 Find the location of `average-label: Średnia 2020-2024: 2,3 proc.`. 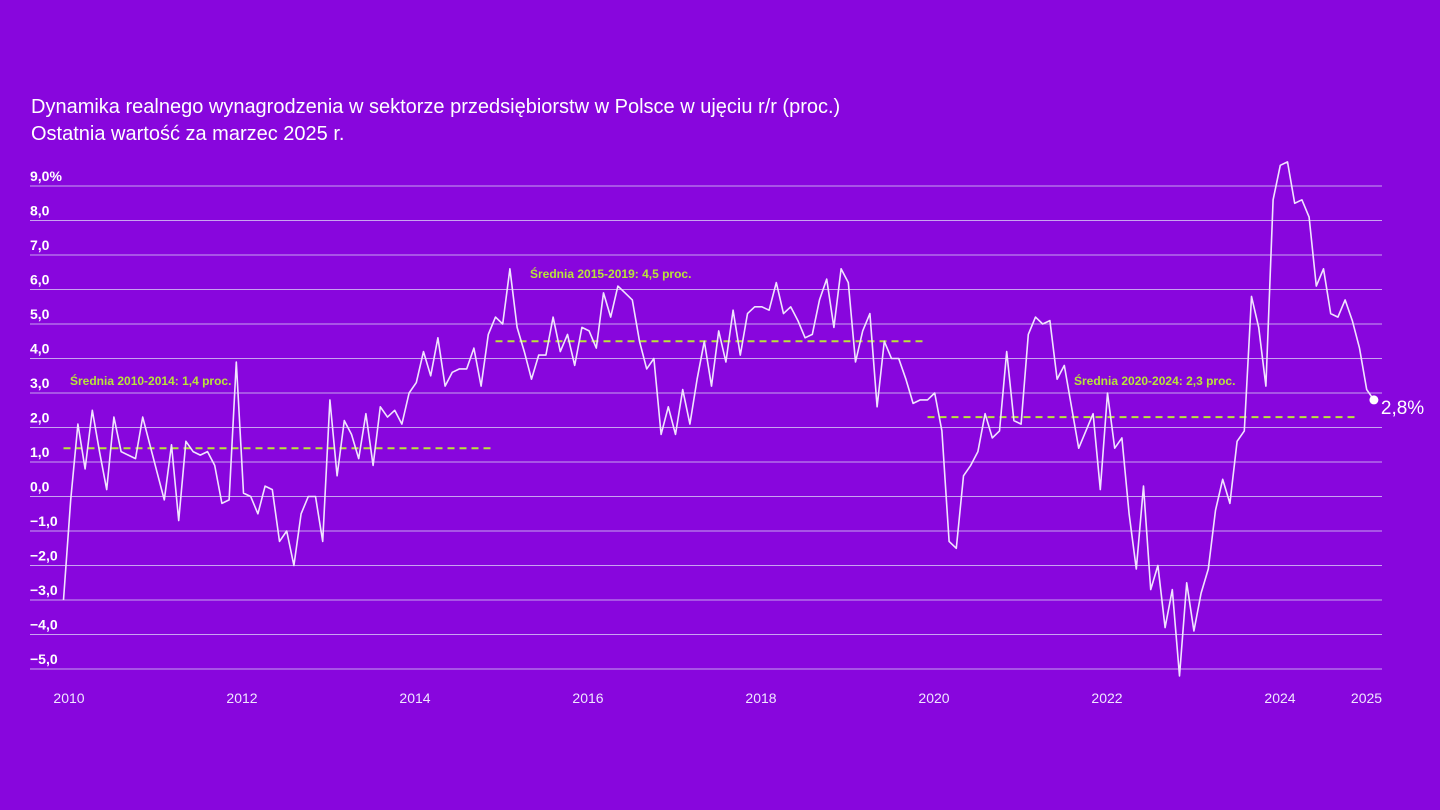

average-label: Średnia 2020-2024: 2,3 proc. is located at coordinates (1154, 380).